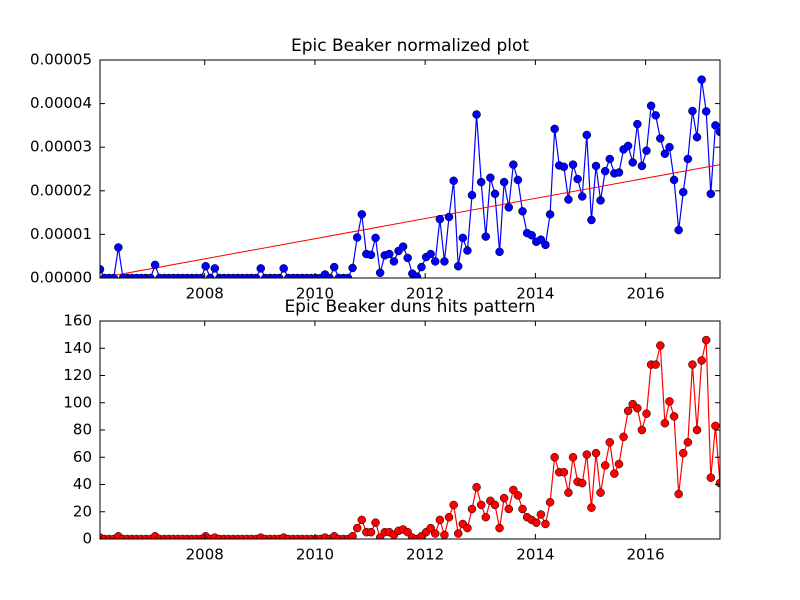  I want to click on y-tick-label: 0.00004, so click(61, 103).